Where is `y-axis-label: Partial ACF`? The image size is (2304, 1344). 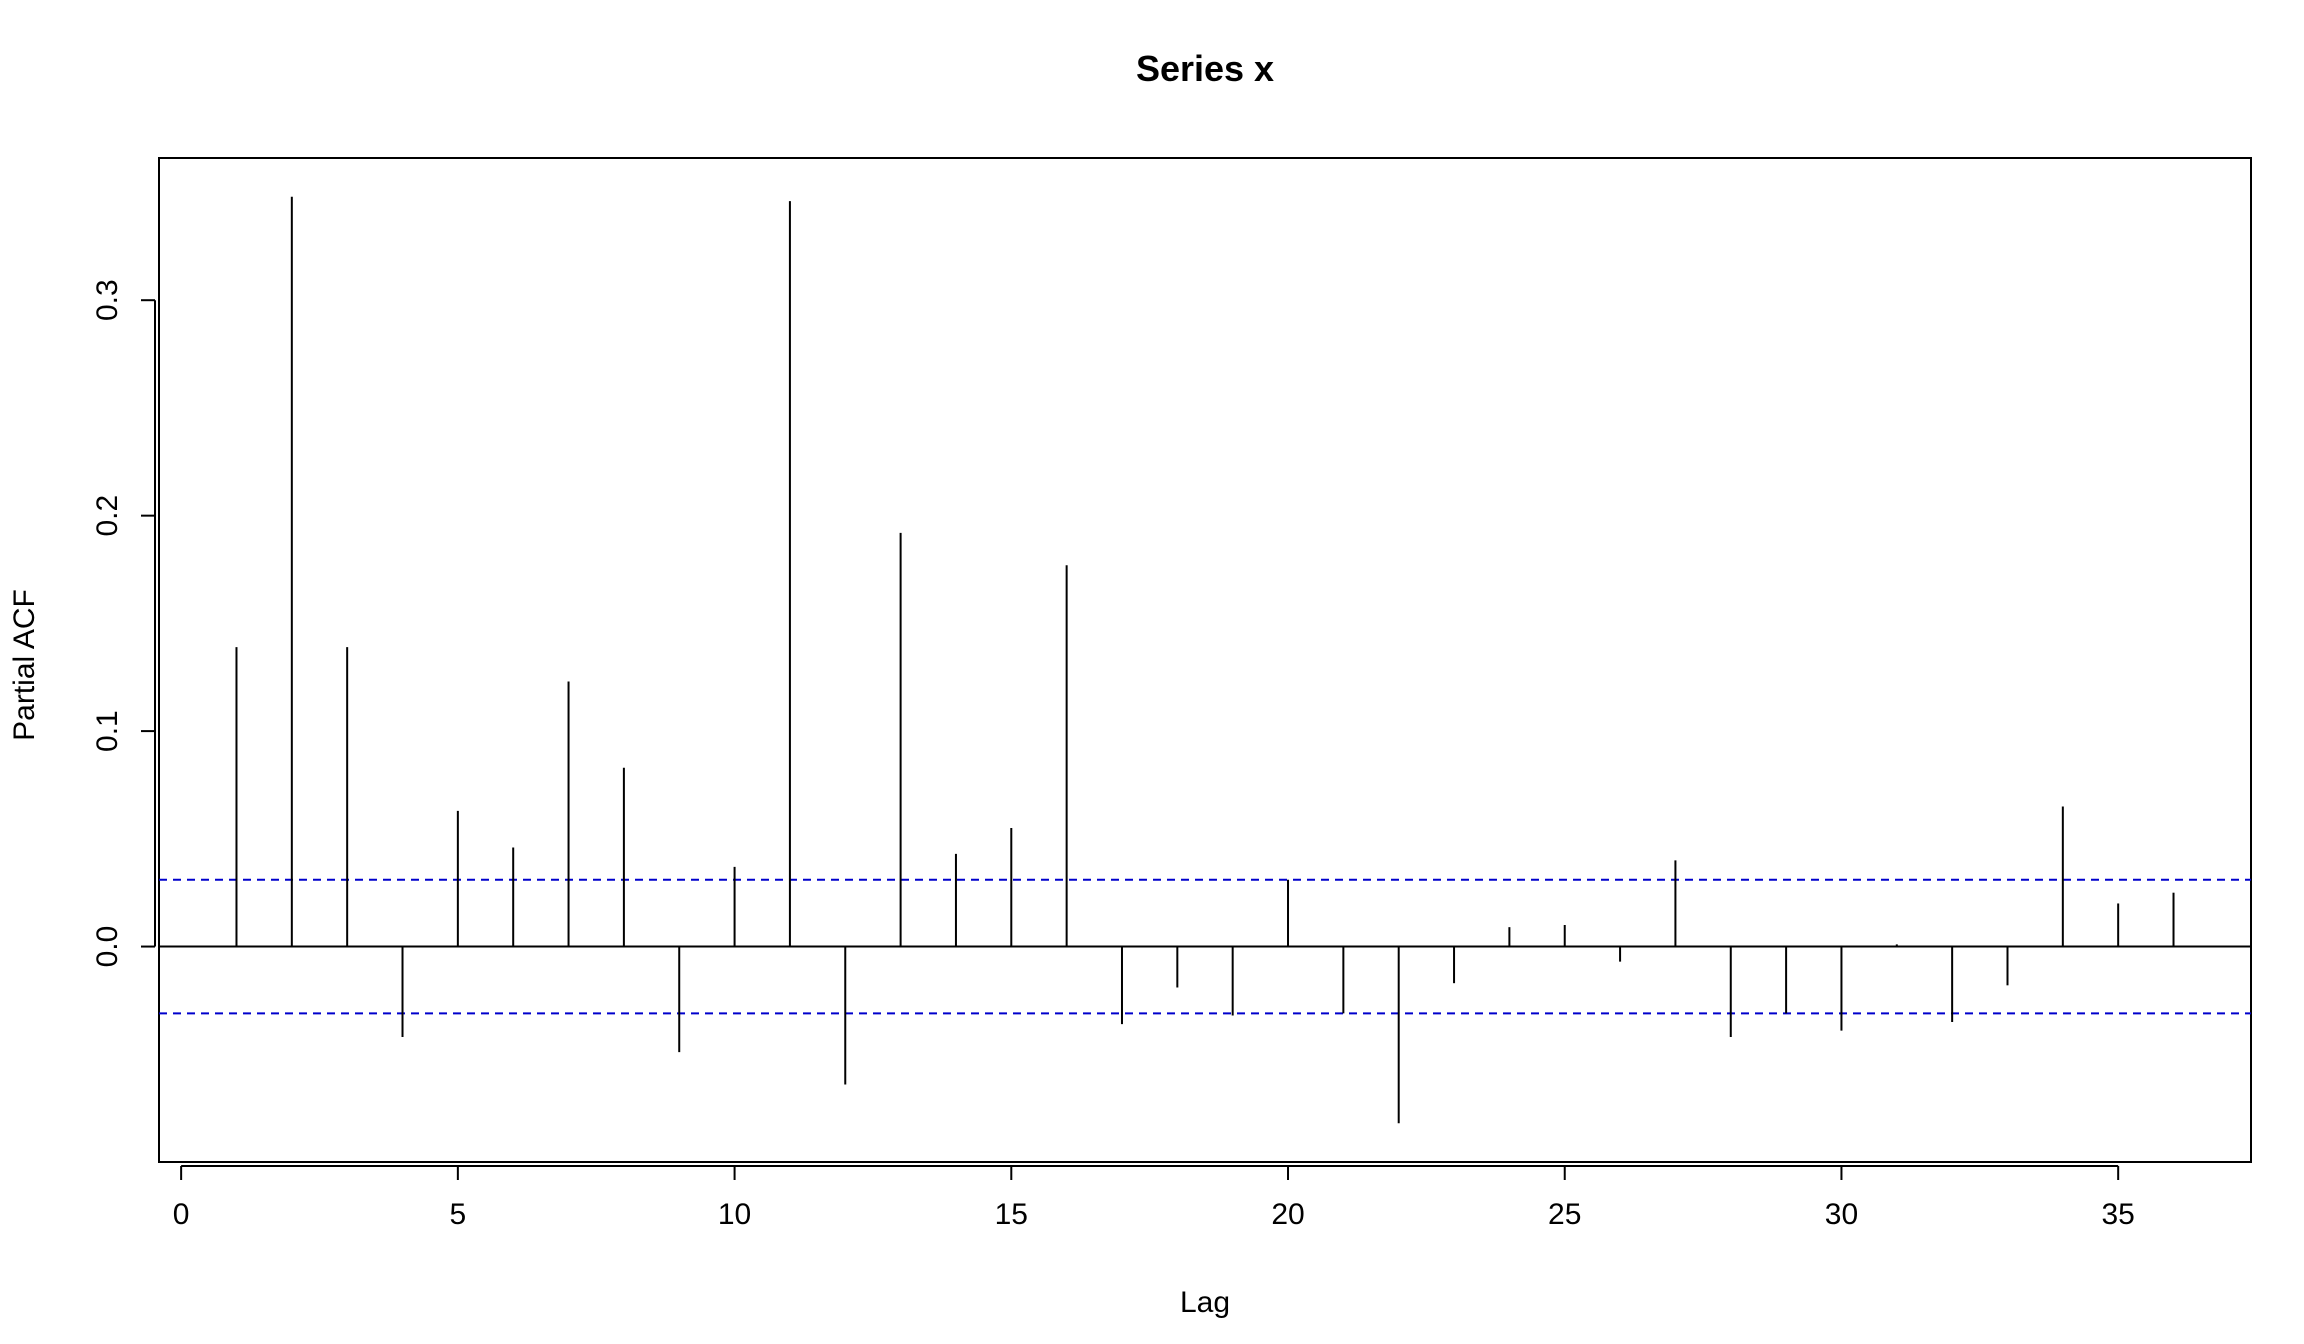 y-axis-label: Partial ACF is located at coordinates (24, 665).